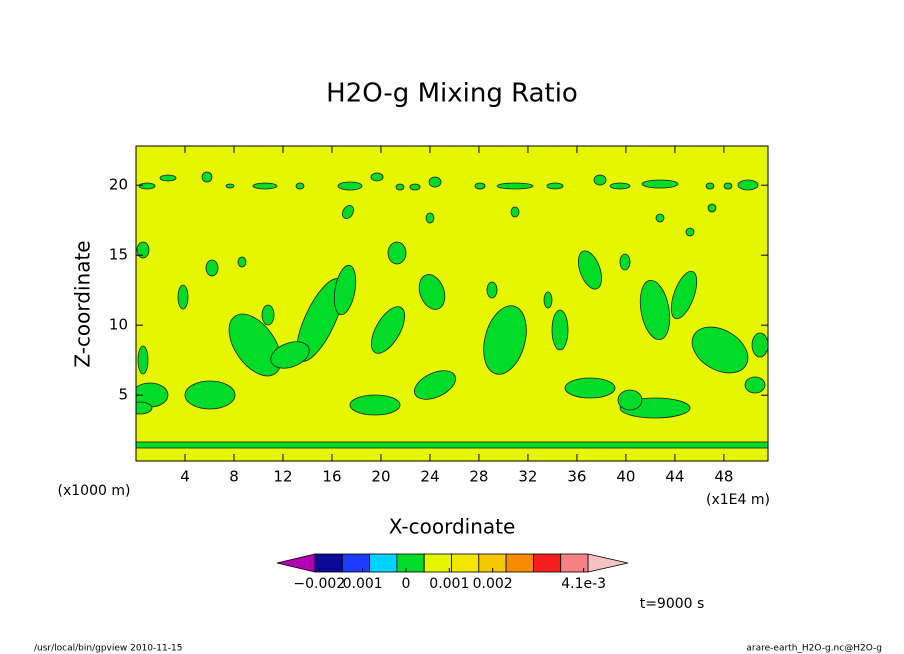 Image resolution: width=904 pixels, height=654 pixels. I want to click on colorbar-tick-label: 0, so click(406, 584).